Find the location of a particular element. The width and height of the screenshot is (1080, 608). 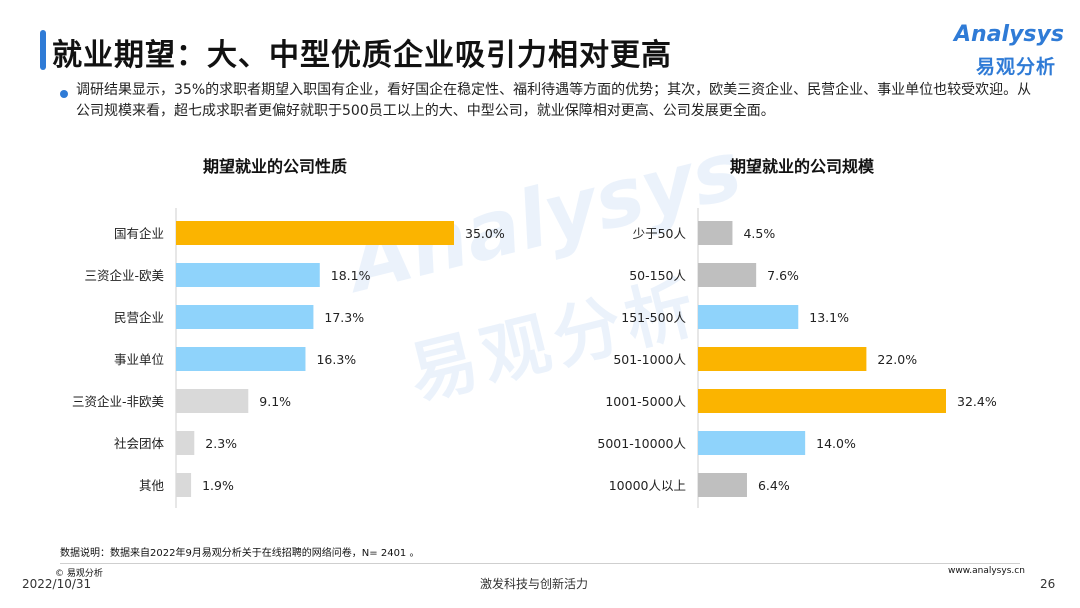

category-label: 三资企业-非欧美 is located at coordinates (118, 401).